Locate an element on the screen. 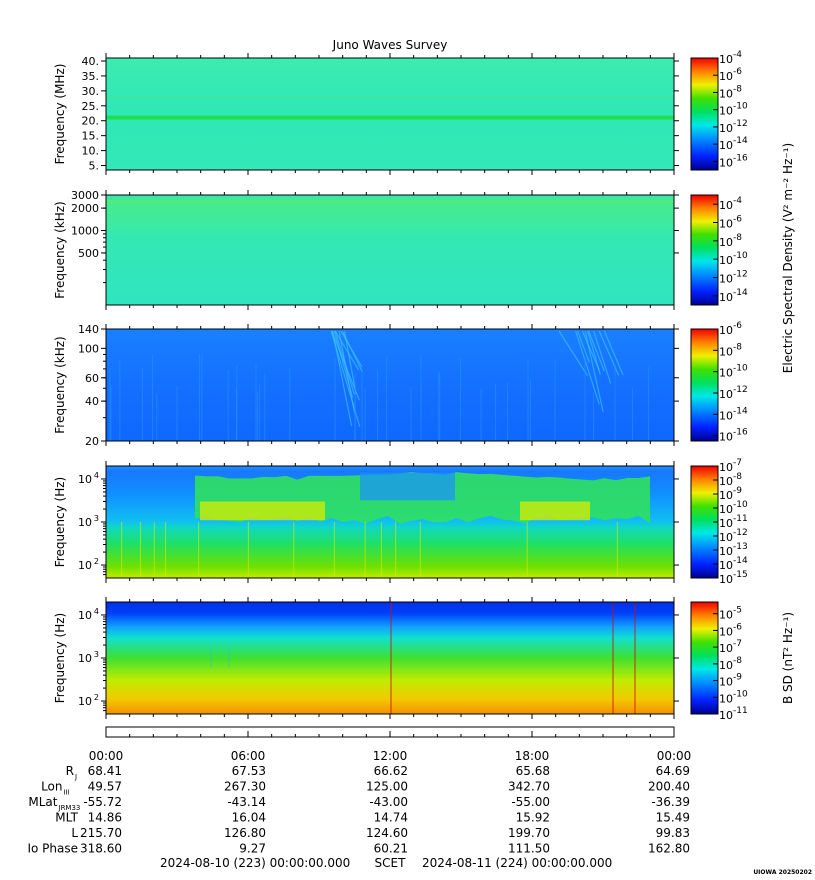 The image size is (815, 880). footer-end-date: 2024-08-11 (224) 00:00:00.000 is located at coordinates (517, 863).